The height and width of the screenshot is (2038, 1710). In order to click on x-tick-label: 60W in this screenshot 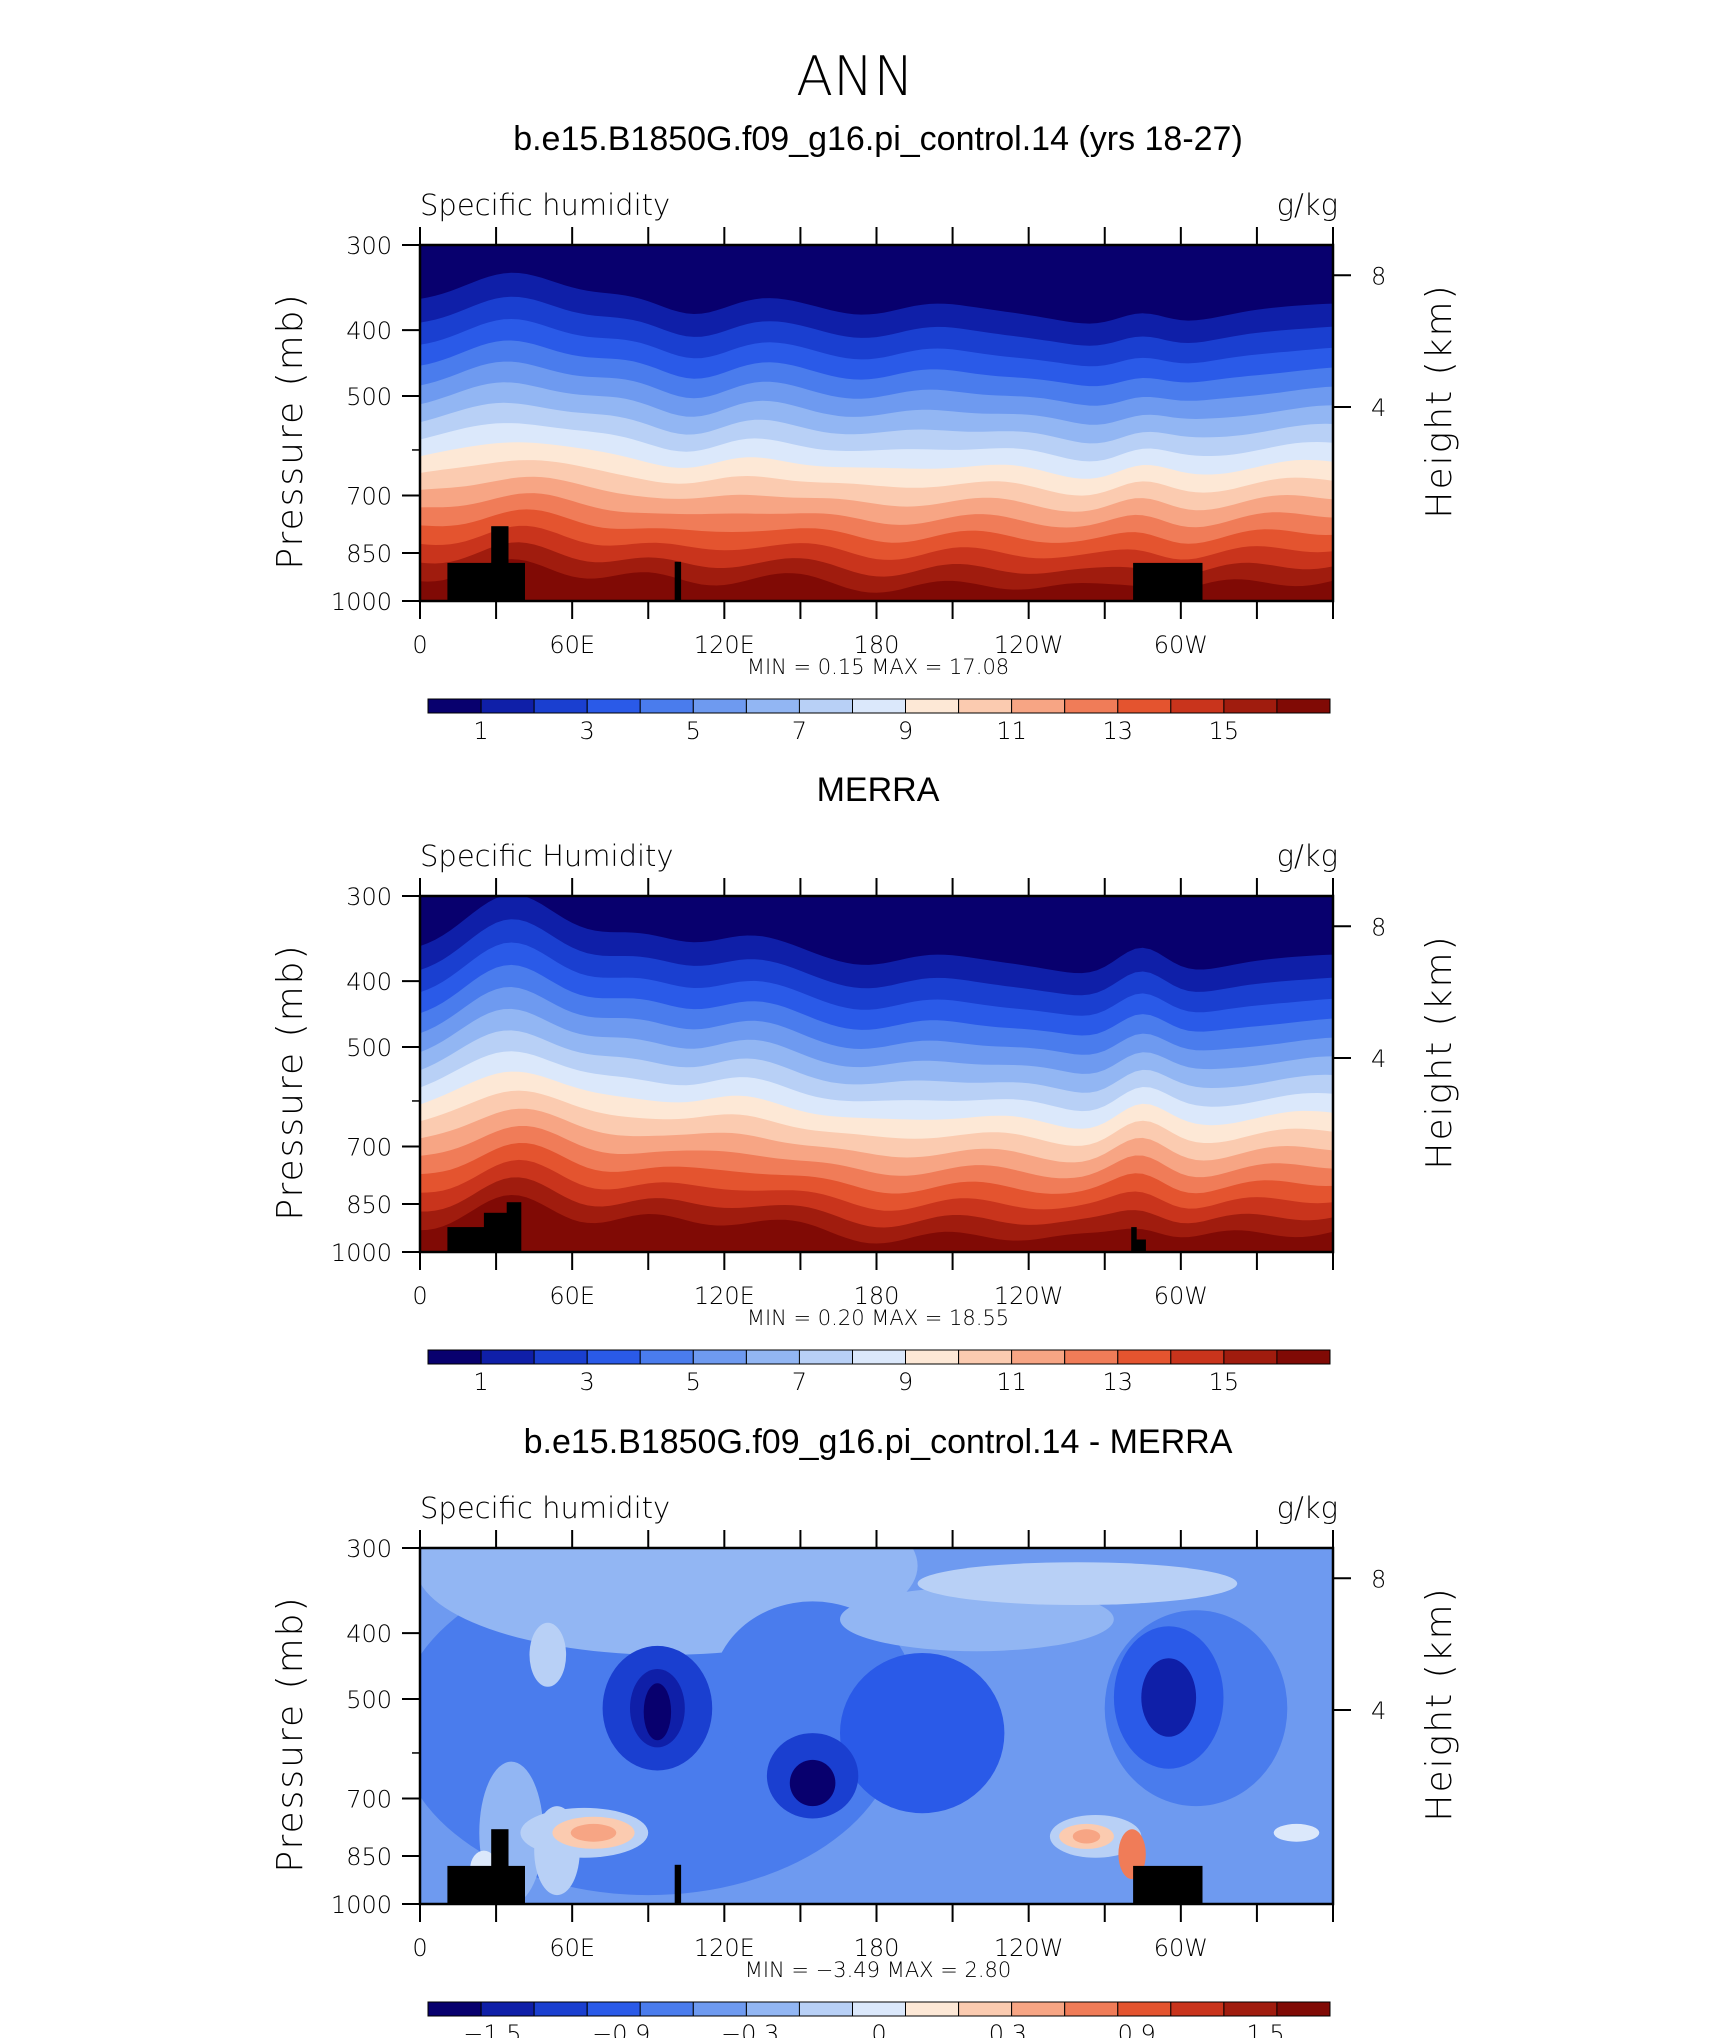, I will do `click(1181, 645)`.